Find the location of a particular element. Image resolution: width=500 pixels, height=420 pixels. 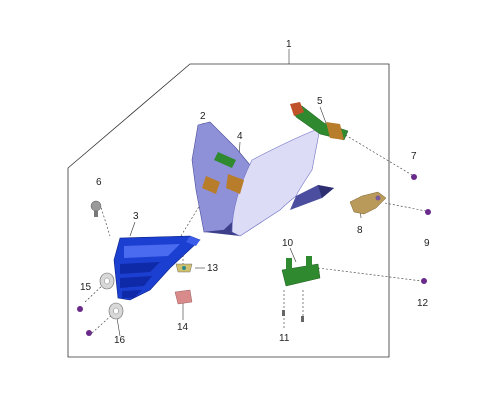

callout-8: 8 is located at coordinates (360, 230).